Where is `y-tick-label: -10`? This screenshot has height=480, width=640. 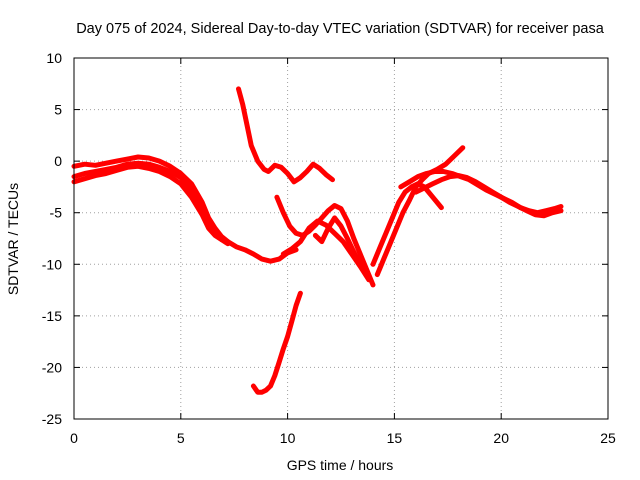 y-tick-label: -10 is located at coordinates (52, 264).